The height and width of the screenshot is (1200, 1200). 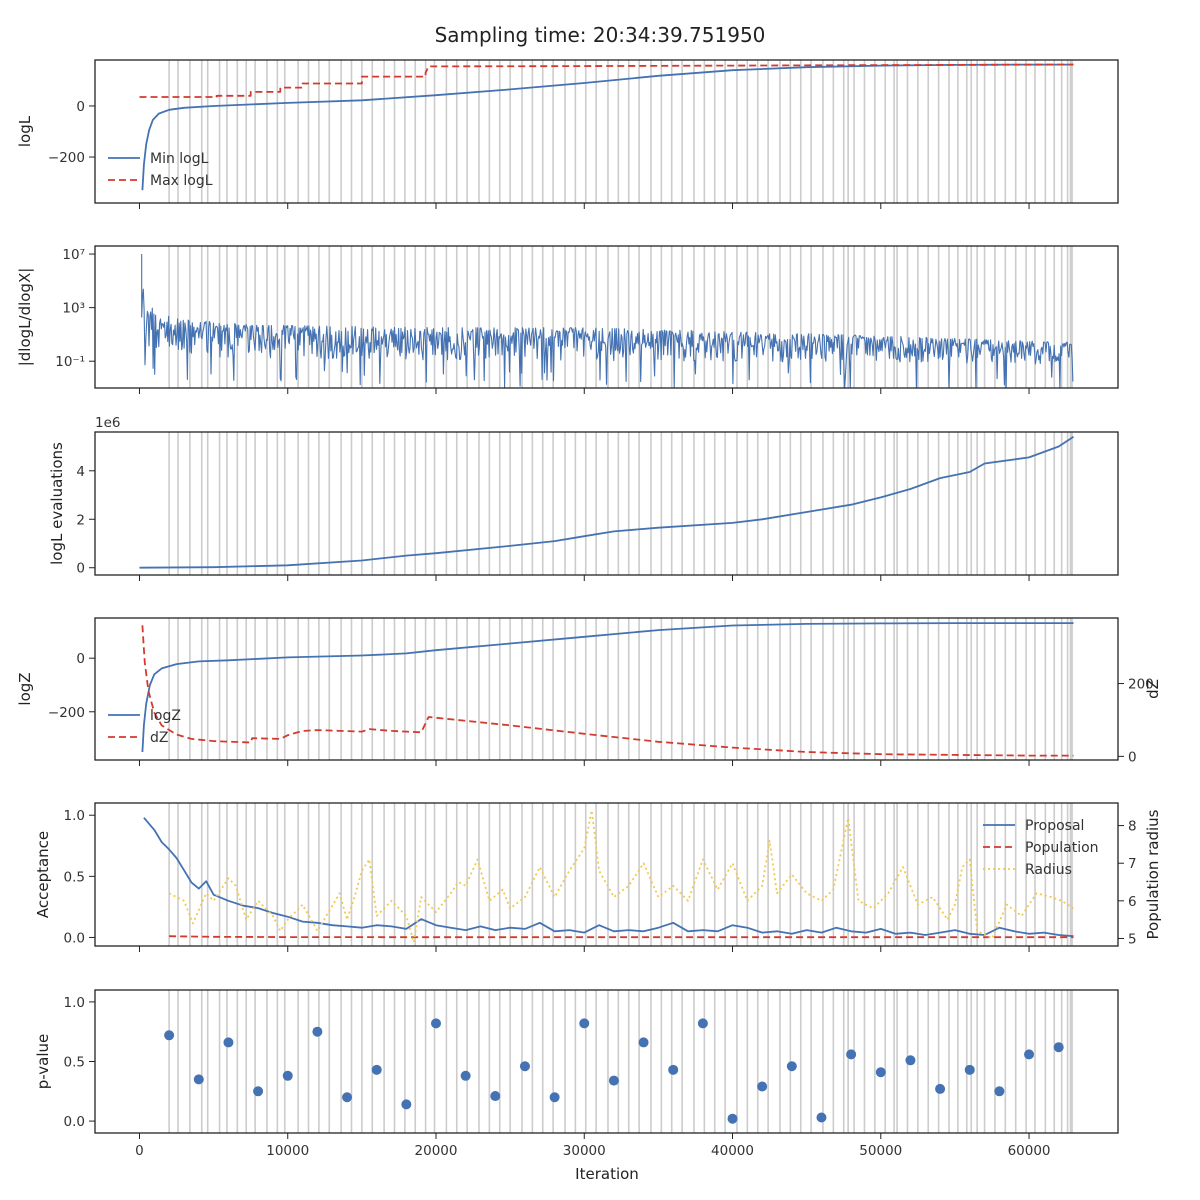 What do you see at coordinates (436, 1151) in the screenshot?
I see `x-tick-label: 20000` at bounding box center [436, 1151].